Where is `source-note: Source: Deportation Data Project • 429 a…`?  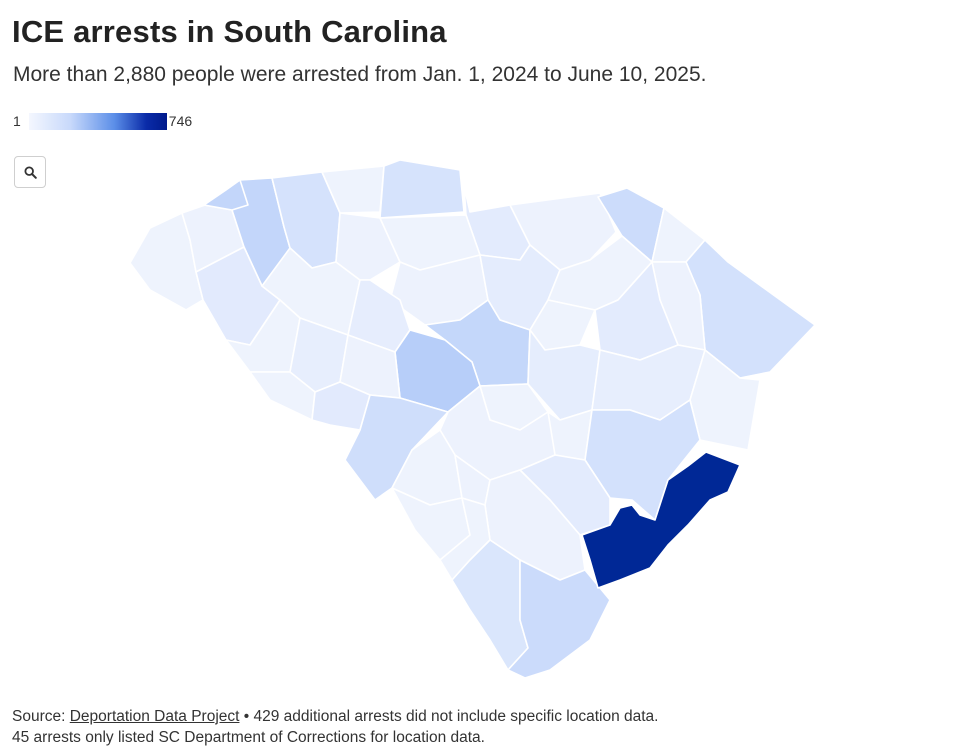
source-note: Source: Deportation Data Project • 429 a… is located at coordinates (335, 727).